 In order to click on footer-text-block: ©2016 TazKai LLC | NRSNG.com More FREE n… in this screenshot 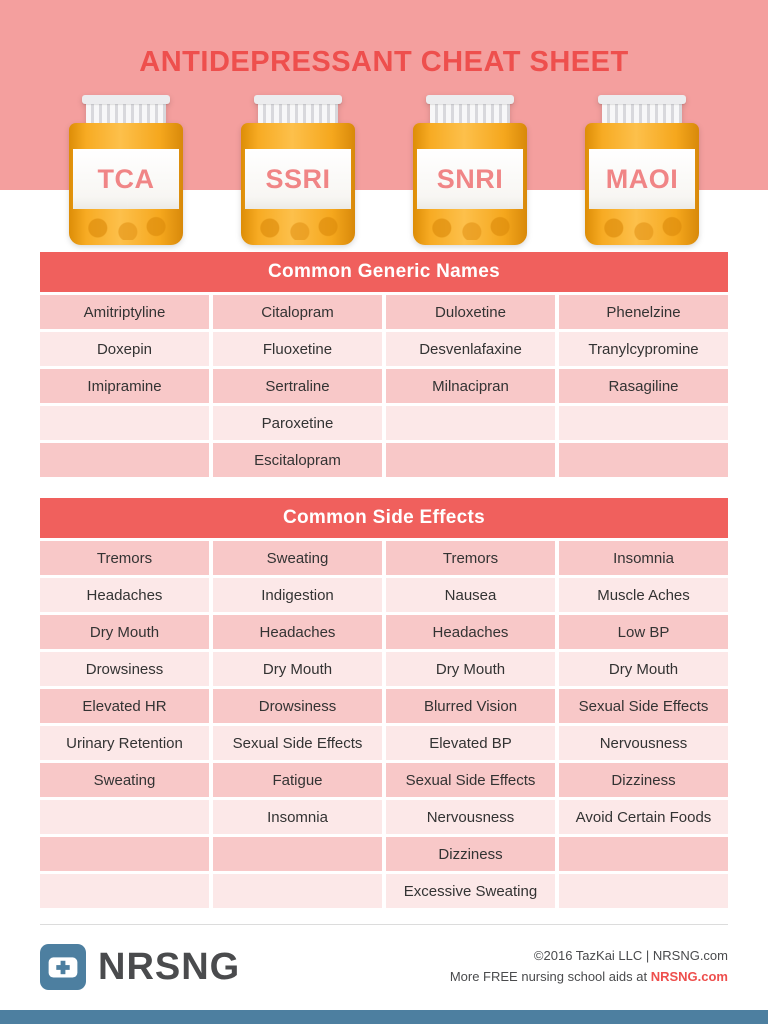, I will do `click(589, 967)`.